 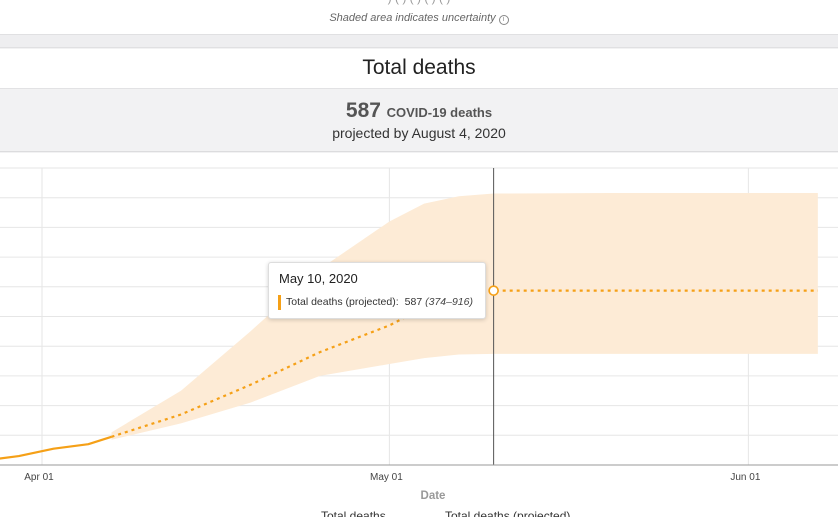 What do you see at coordinates (439, 112) in the screenshot?
I see `summary-label: COVID-19 deaths` at bounding box center [439, 112].